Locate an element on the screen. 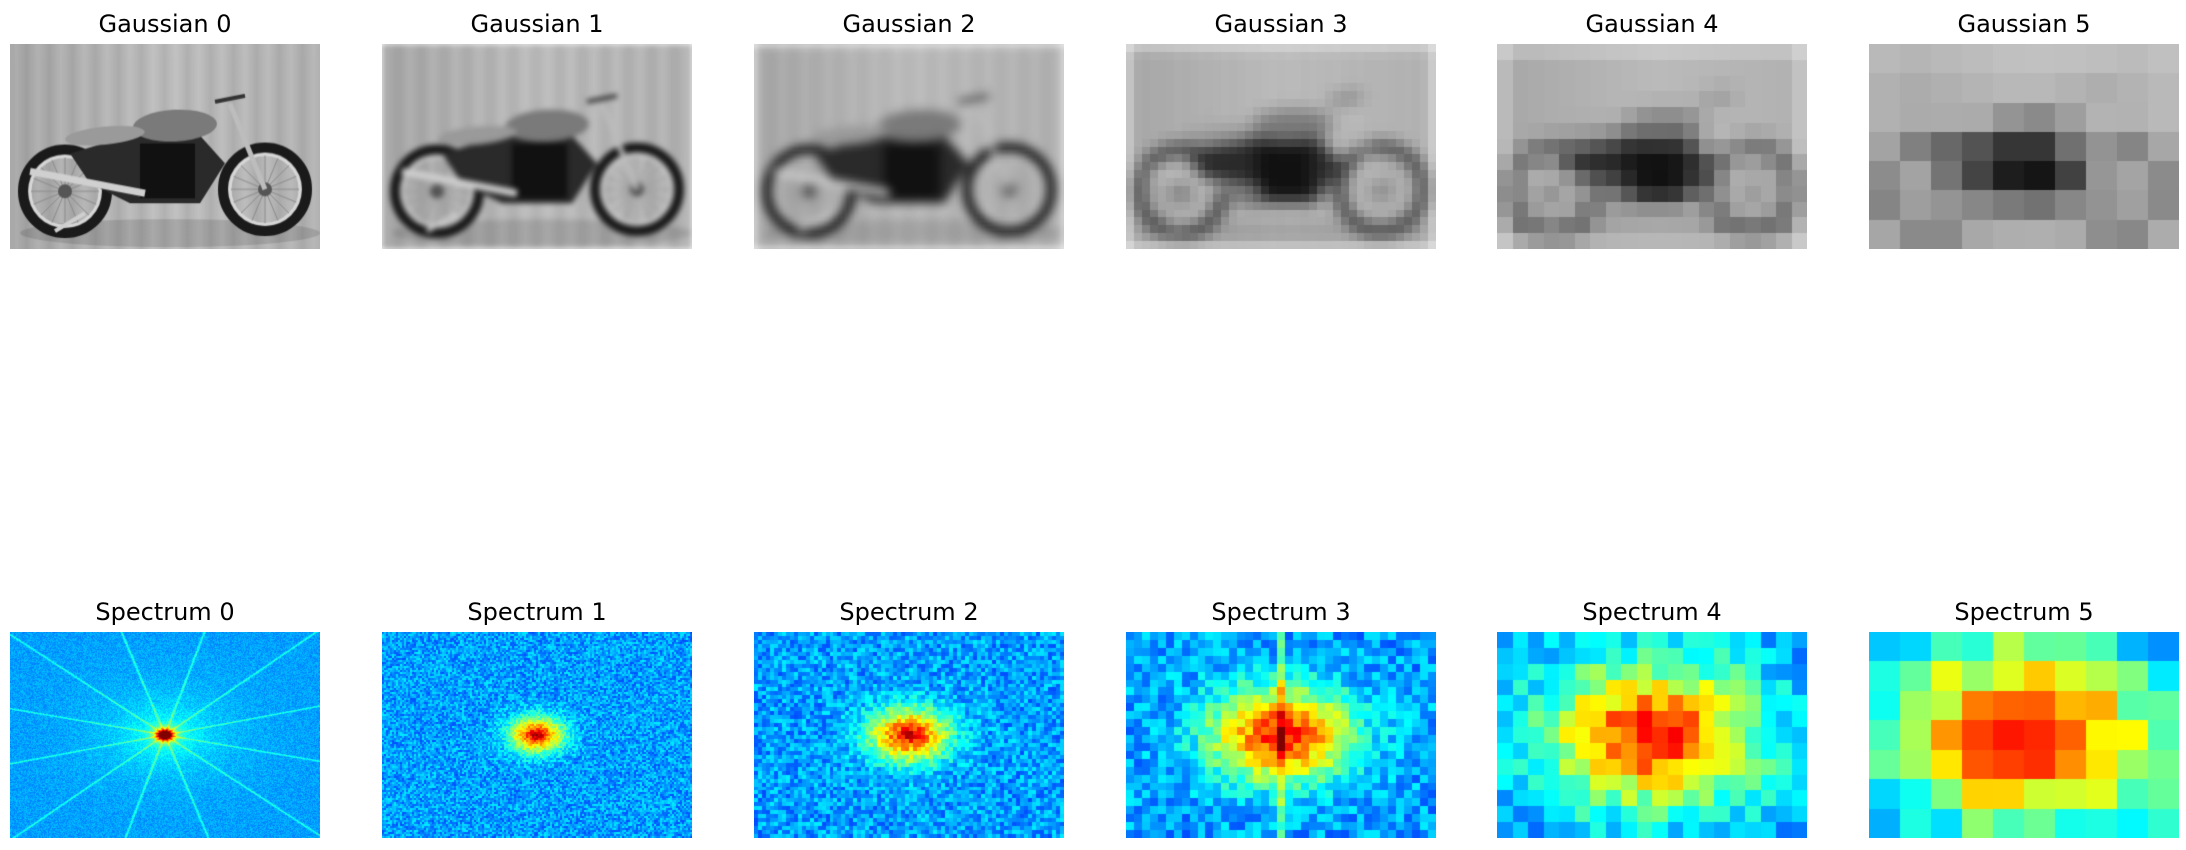 The height and width of the screenshot is (850, 2186). gaussian-title-0: Gaussian 0 is located at coordinates (165, 24).